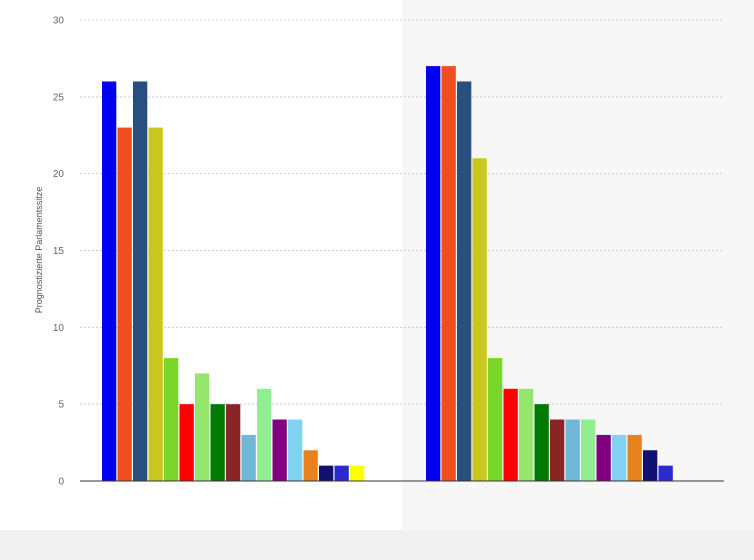 The height and width of the screenshot is (560, 754). What do you see at coordinates (59, 174) in the screenshot?
I see `y-tick-label: 20` at bounding box center [59, 174].